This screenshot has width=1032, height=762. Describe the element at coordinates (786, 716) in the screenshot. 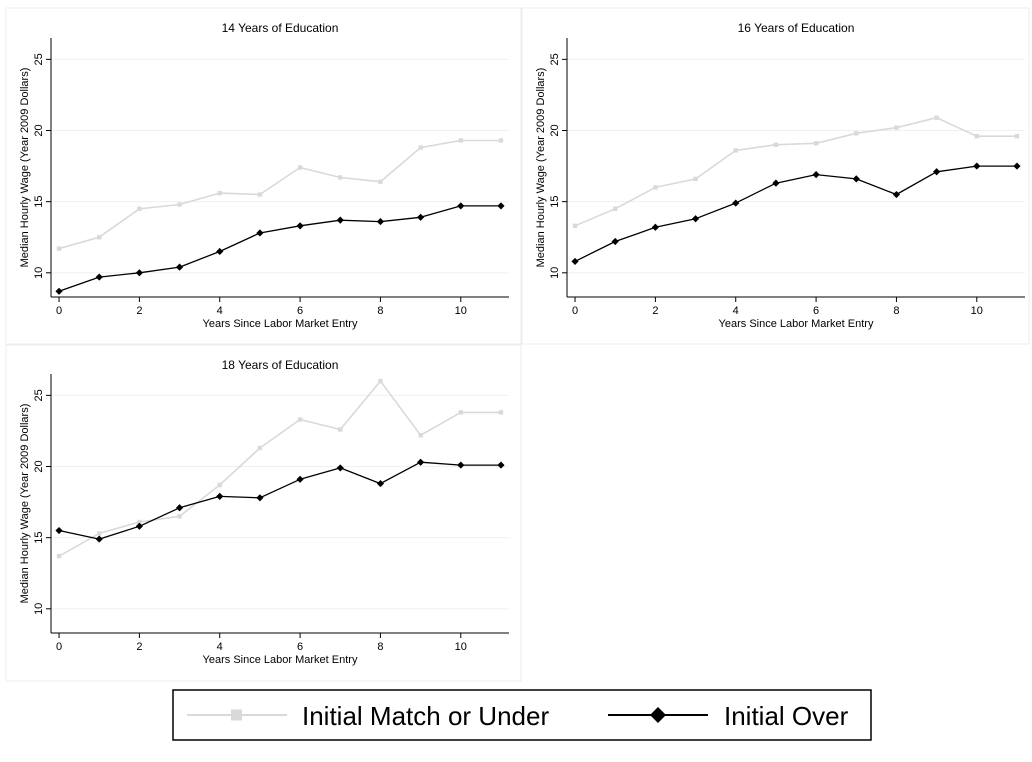

I see `legend-label-over: Initial Over` at that location.